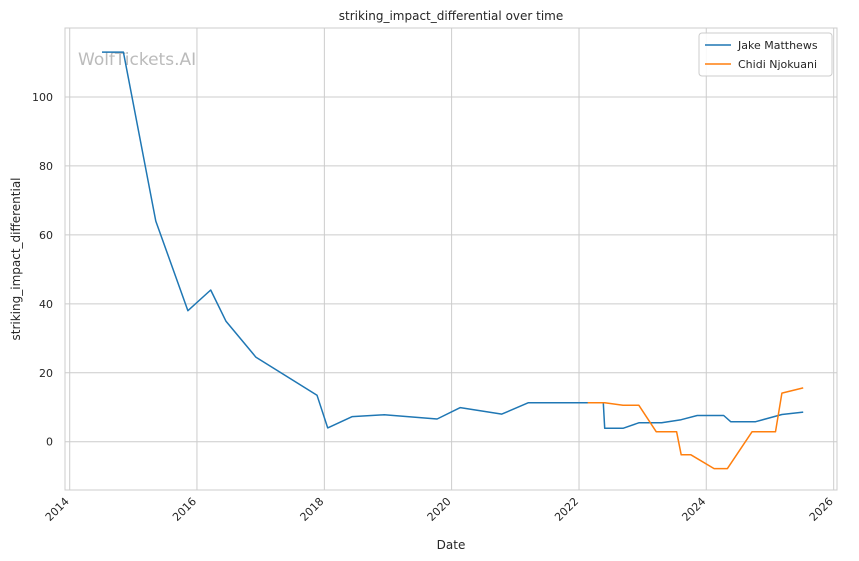  Describe the element at coordinates (566, 509) in the screenshot. I see `x-tick-label: 2022` at that location.